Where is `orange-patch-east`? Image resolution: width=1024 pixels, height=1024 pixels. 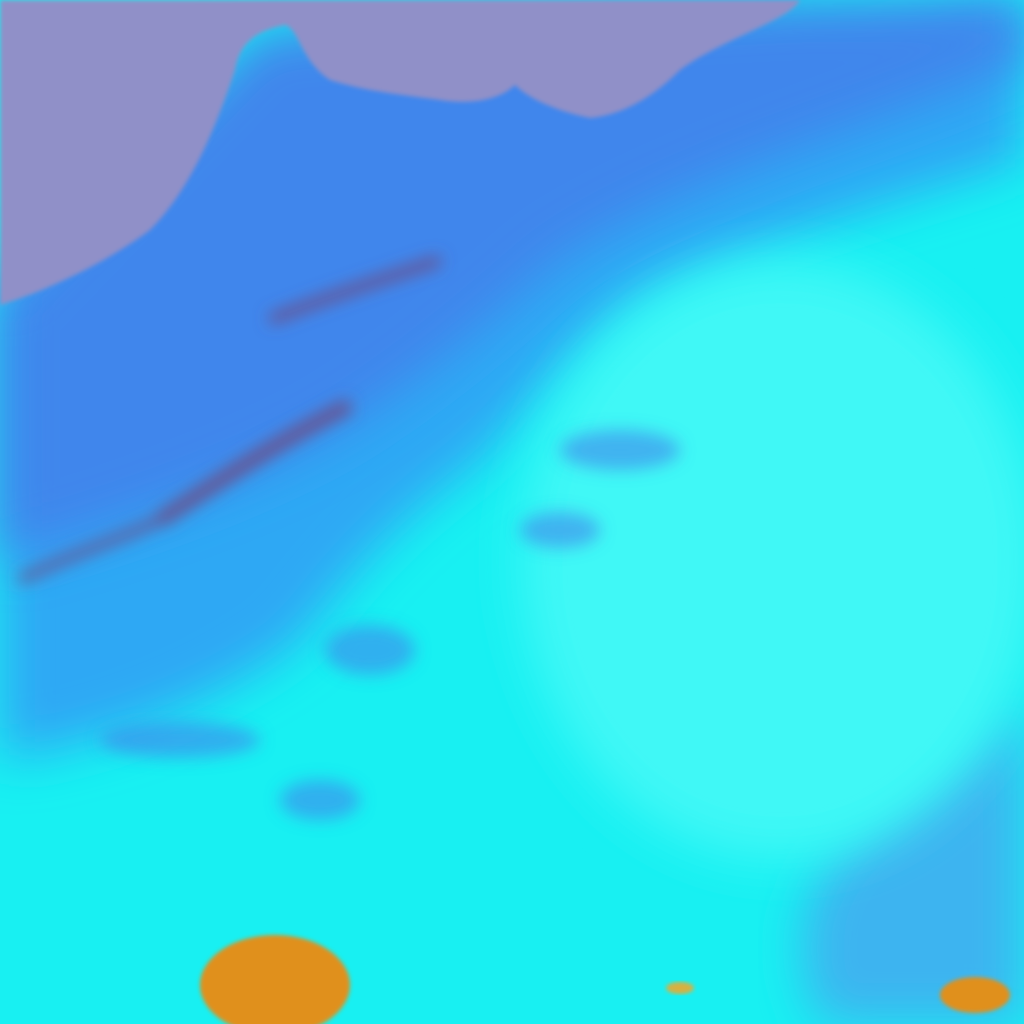 orange-patch-east is located at coordinates (975, 995).